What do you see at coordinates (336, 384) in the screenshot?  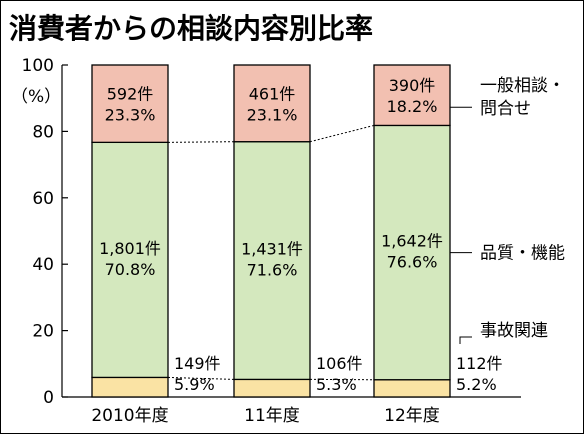 I see `data-label-percent: 5.3%` at bounding box center [336, 384].